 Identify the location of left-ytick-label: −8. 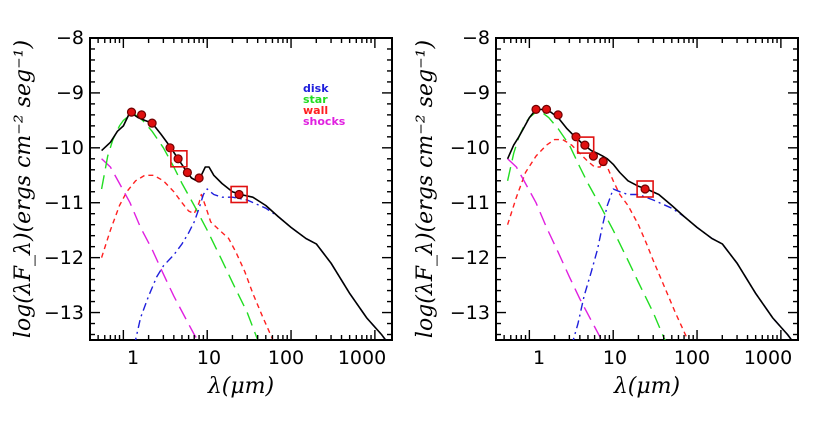
(70, 38).